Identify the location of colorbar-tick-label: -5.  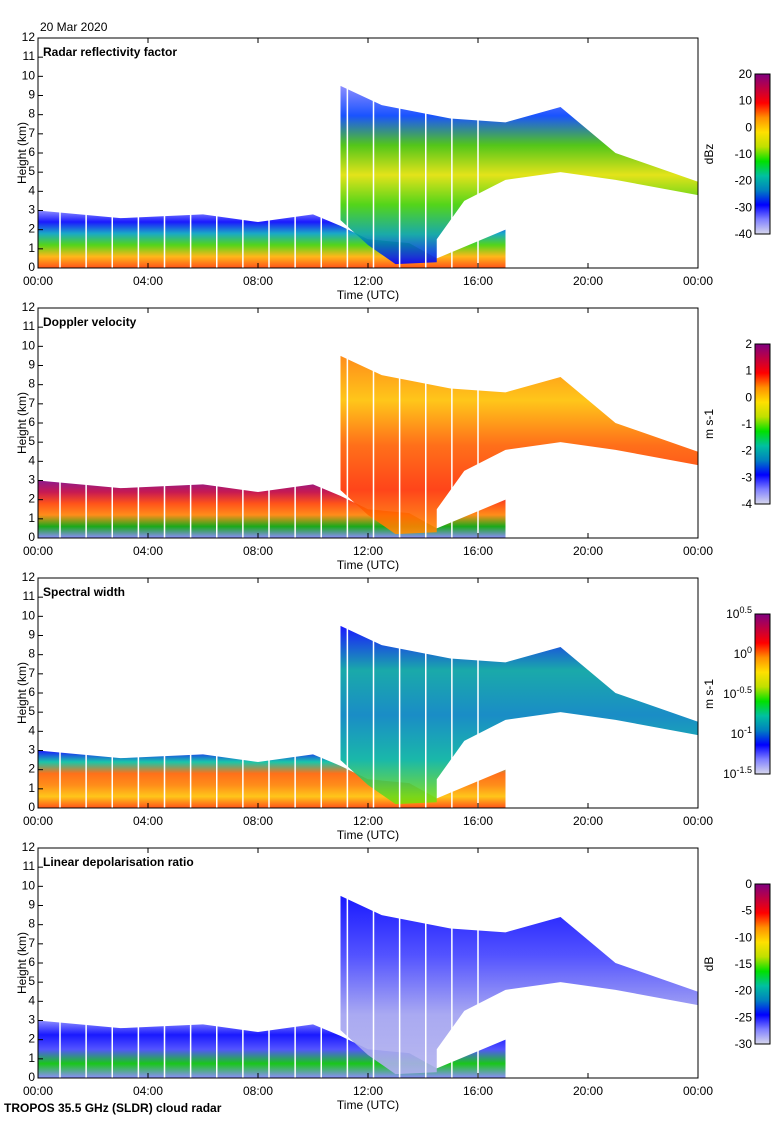
(746, 911).